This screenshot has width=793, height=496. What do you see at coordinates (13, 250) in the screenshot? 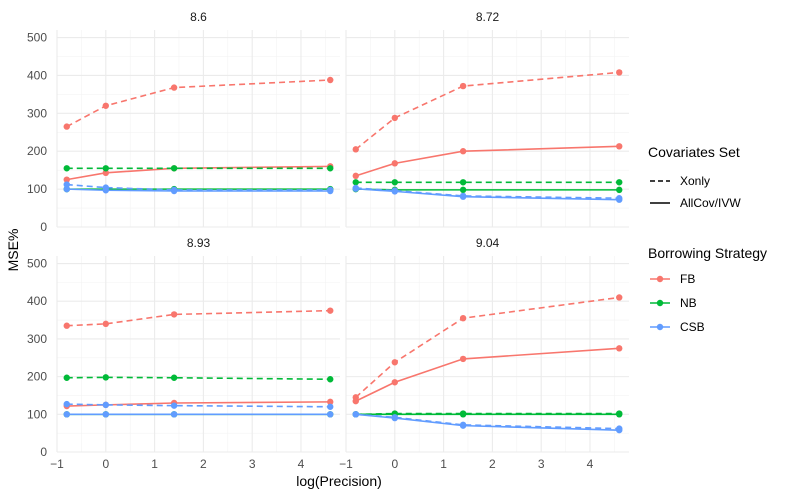
I see `y-axis-title: MSE%` at bounding box center [13, 250].